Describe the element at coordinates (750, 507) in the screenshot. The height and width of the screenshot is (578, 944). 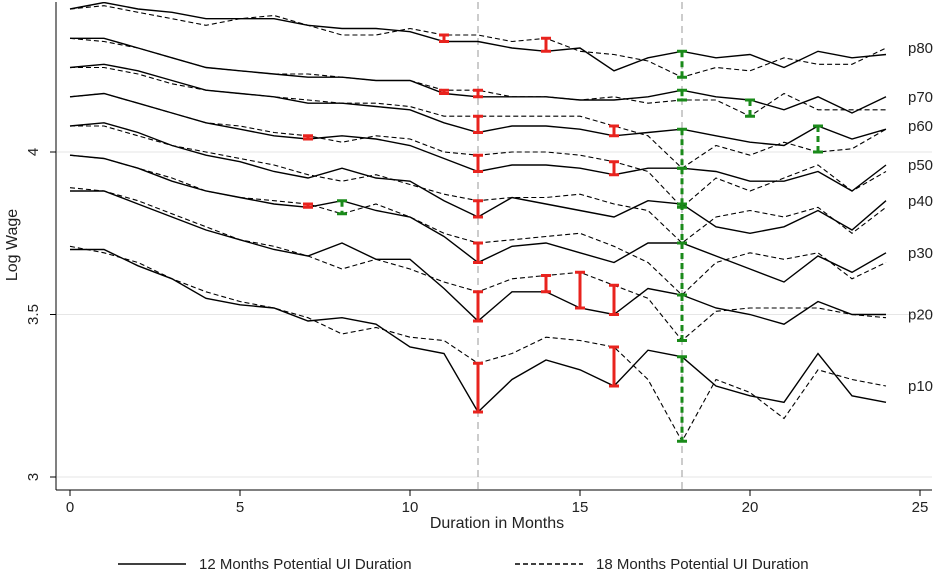
I see `x-tick-label: 20` at that location.